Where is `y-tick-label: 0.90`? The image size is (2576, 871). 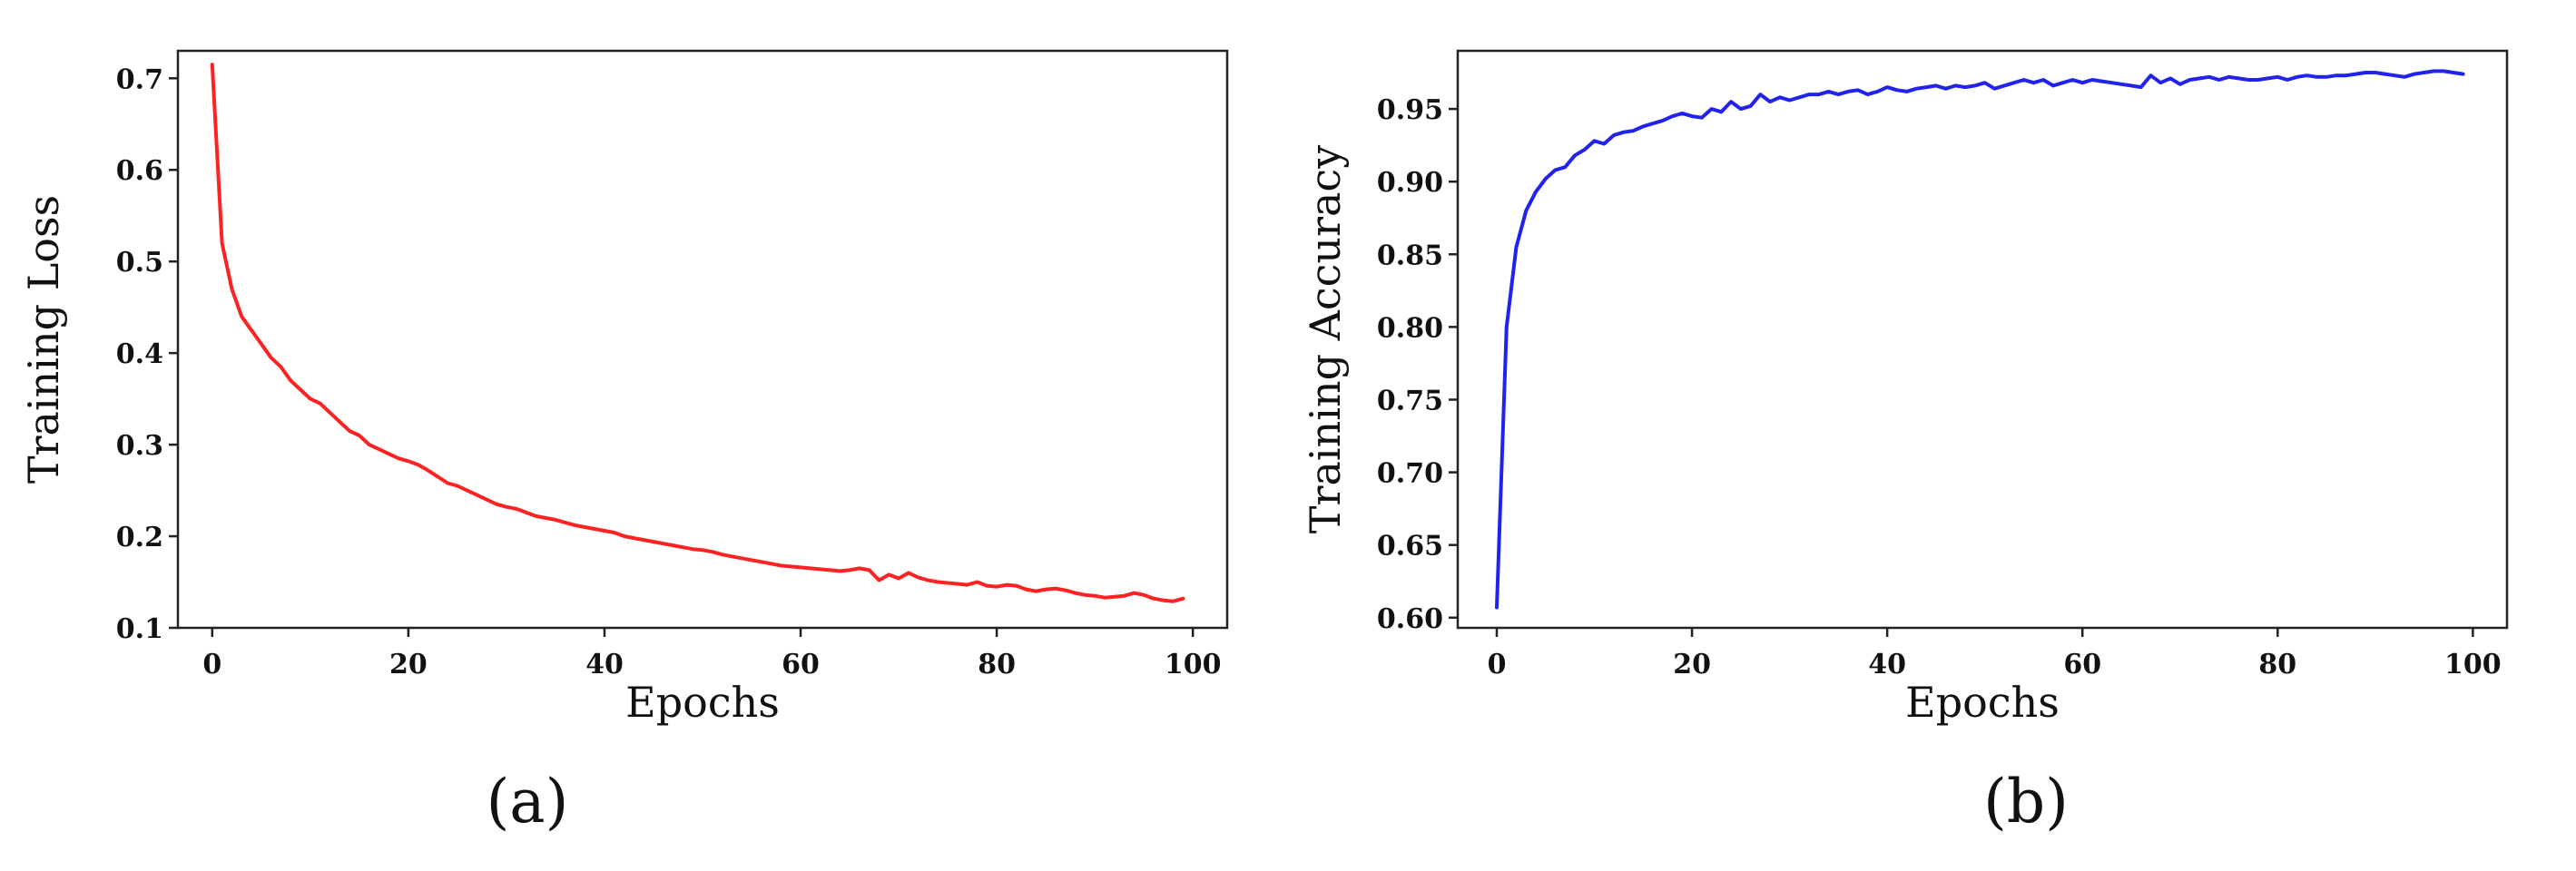 y-tick-label: 0.90 is located at coordinates (1410, 183).